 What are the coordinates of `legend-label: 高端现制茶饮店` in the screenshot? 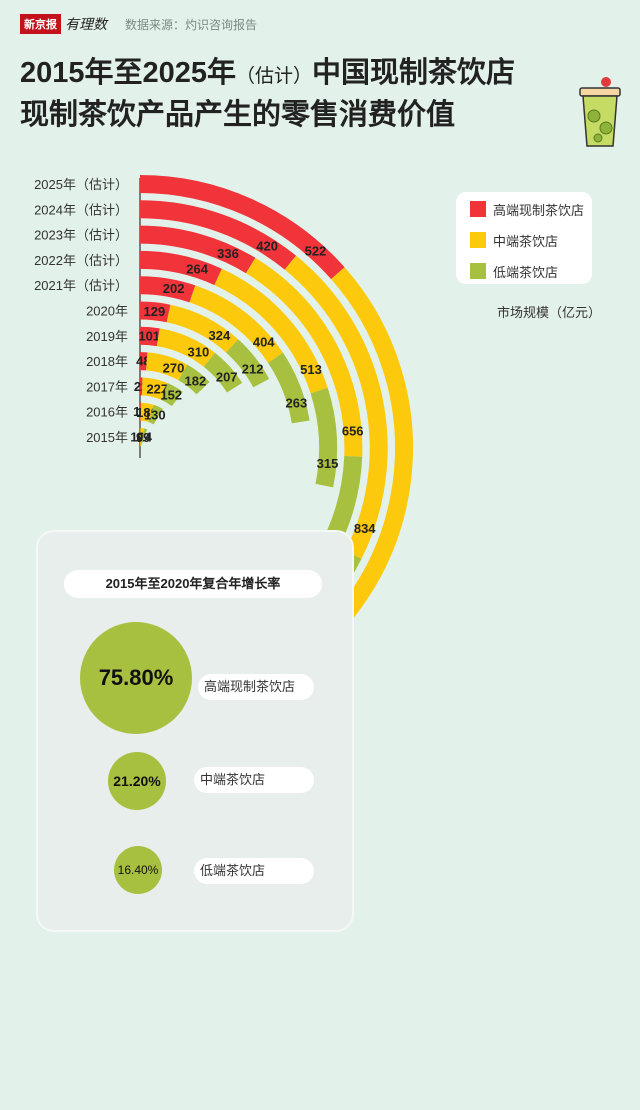 It's located at (539, 210).